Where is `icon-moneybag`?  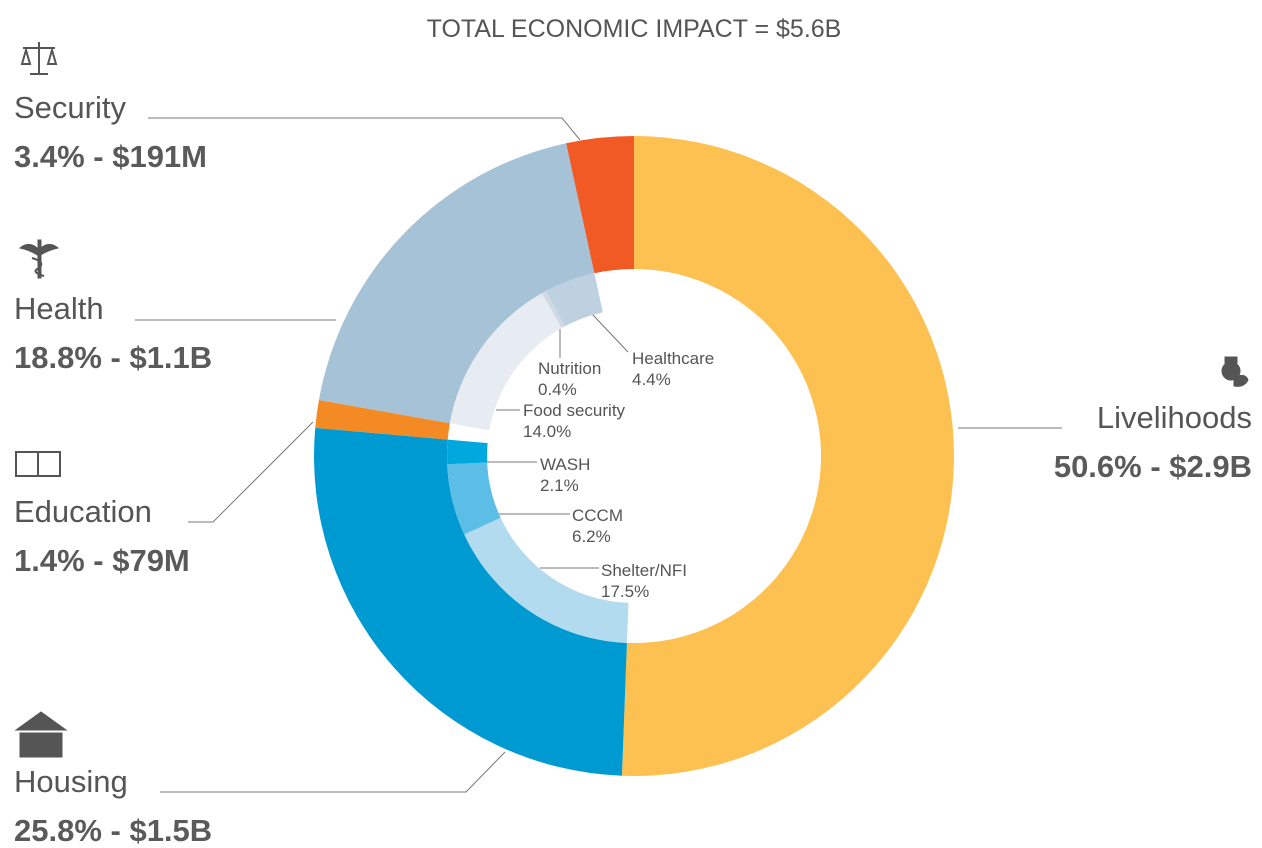 icon-moneybag is located at coordinates (1235, 371).